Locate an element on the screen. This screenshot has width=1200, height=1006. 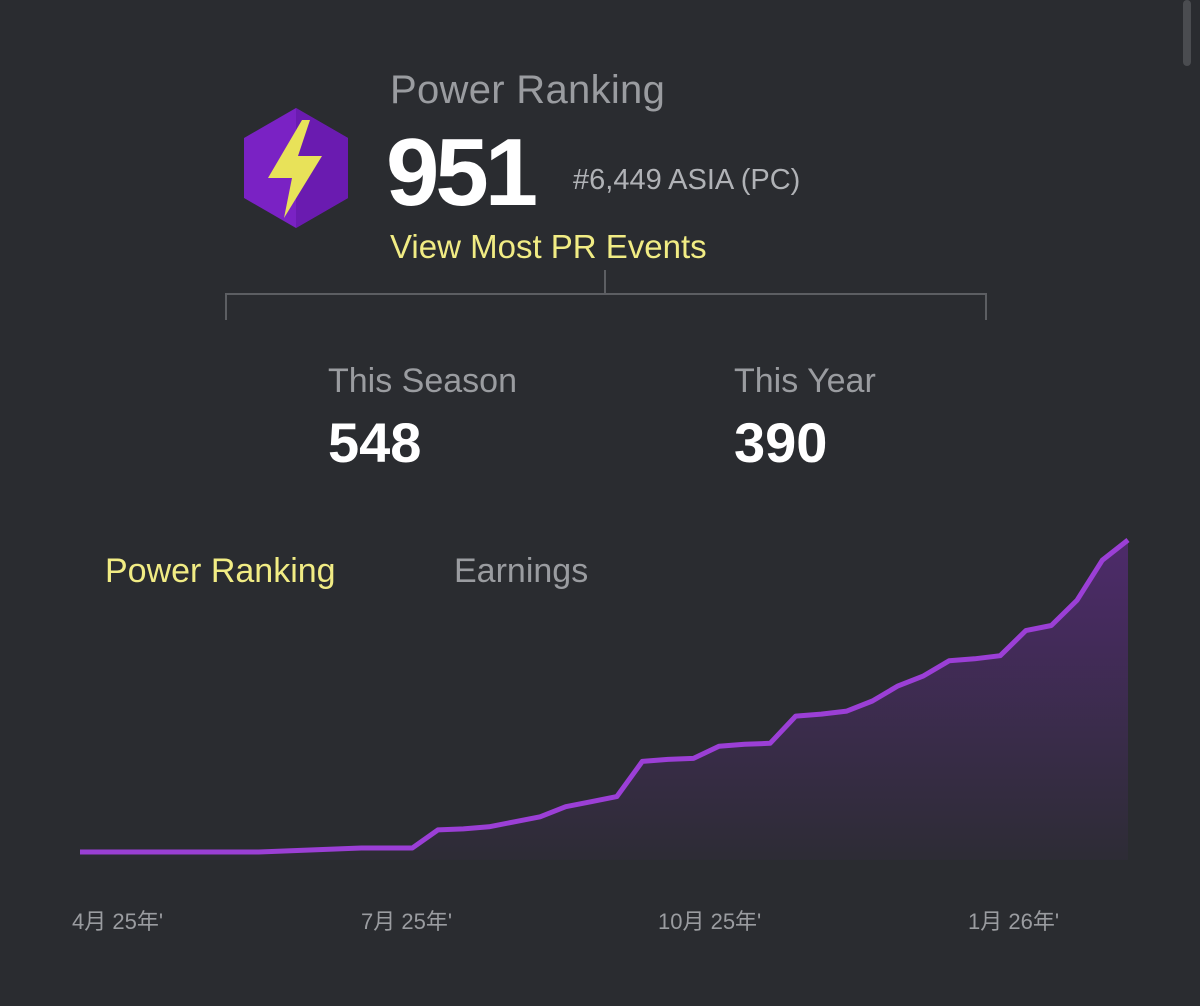
regional-rank: #6,449 ASIA (PC) is located at coordinates (687, 180).